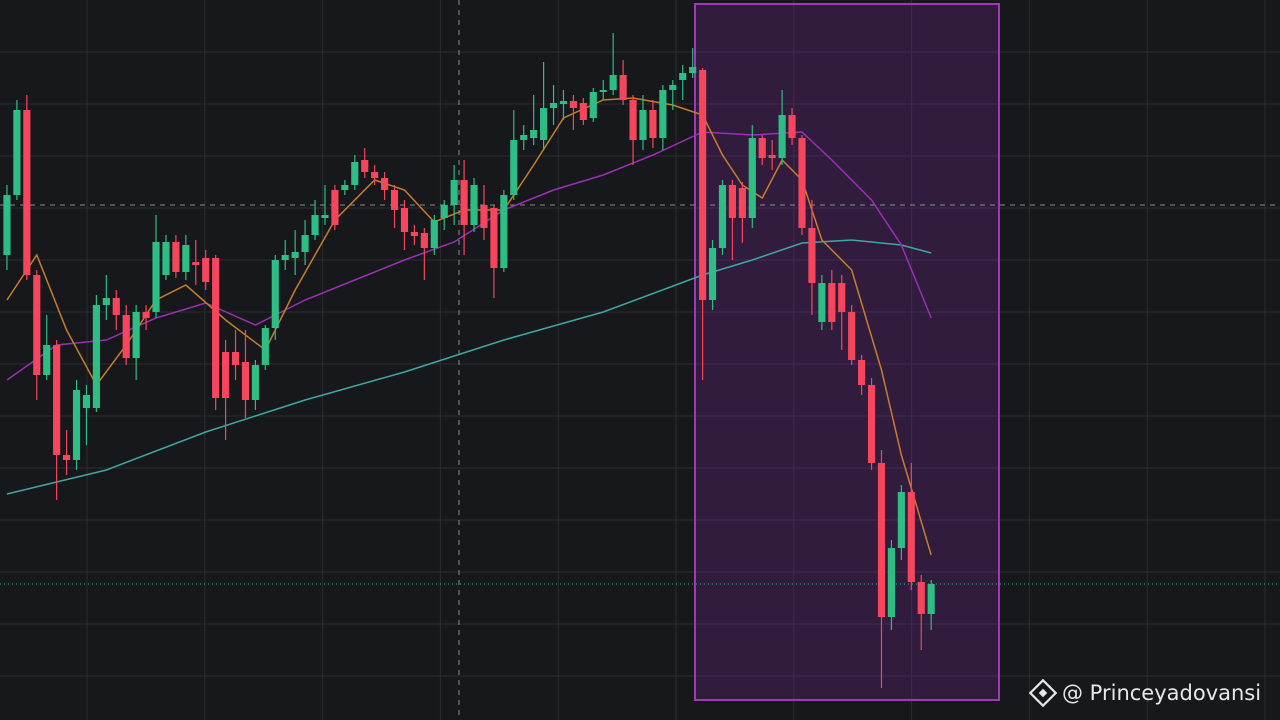  Describe the element at coordinates (1161, 693) in the screenshot. I see `watermark: @ Princeyadovansi` at that location.